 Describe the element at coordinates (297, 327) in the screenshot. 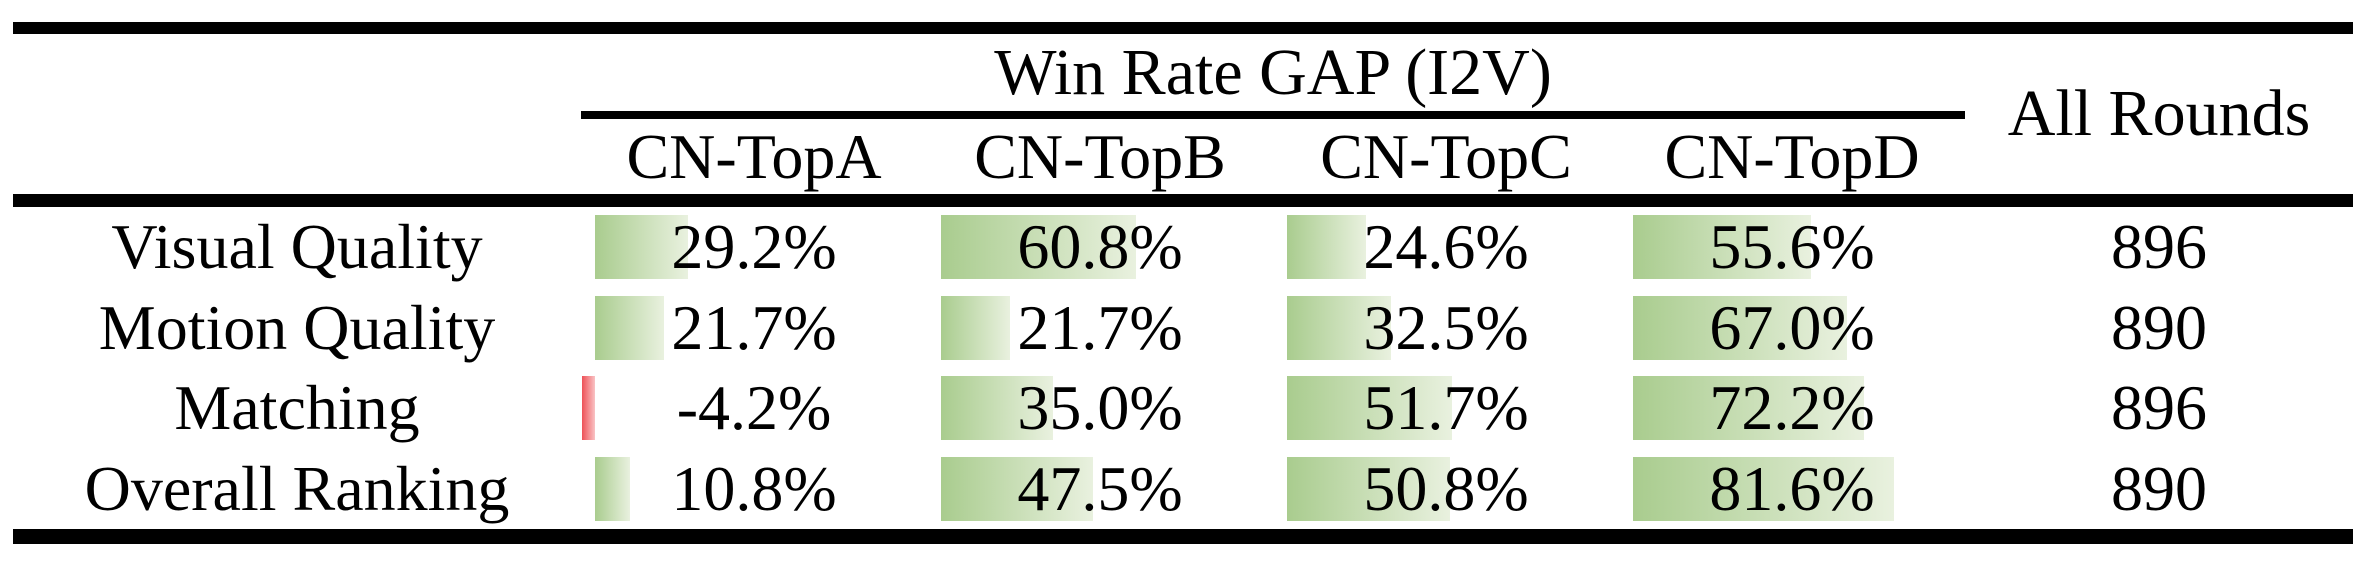

I see `row-label: Motion Quality` at that location.